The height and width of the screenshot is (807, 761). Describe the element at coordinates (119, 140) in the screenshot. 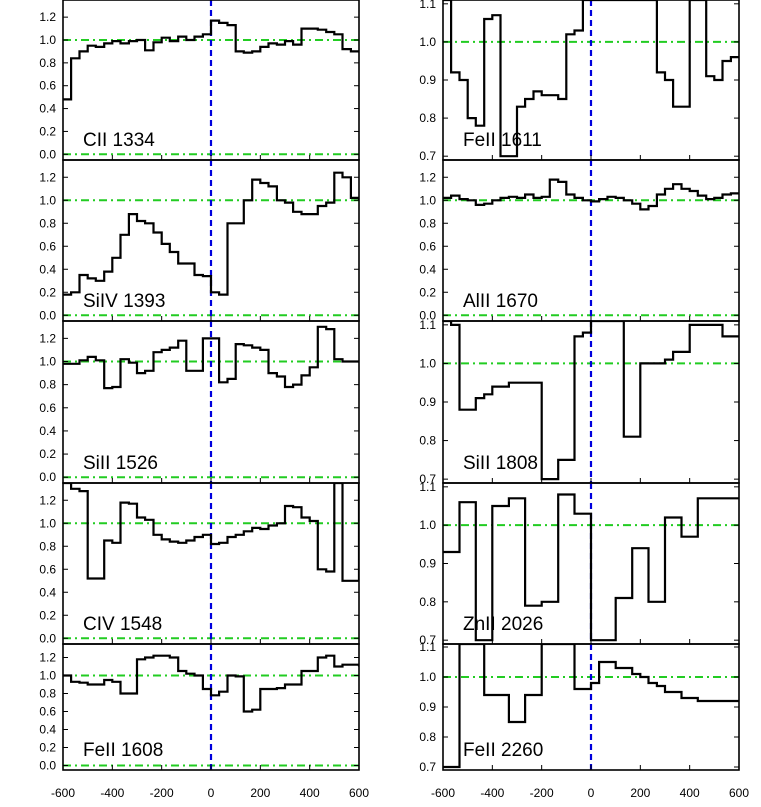

I see `ion-label-cii-1334: CII 1334` at that location.